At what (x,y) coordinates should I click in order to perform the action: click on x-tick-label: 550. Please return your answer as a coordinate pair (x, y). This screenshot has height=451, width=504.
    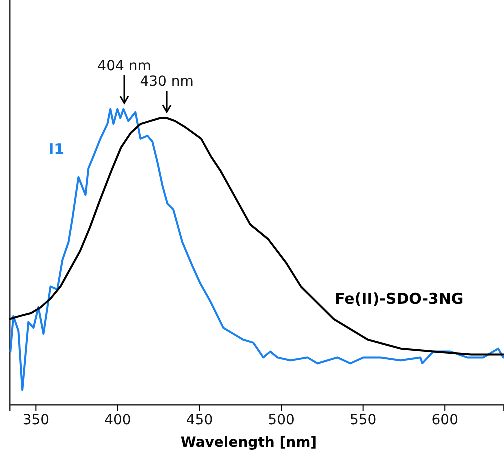
    Looking at the image, I should click on (363, 420).